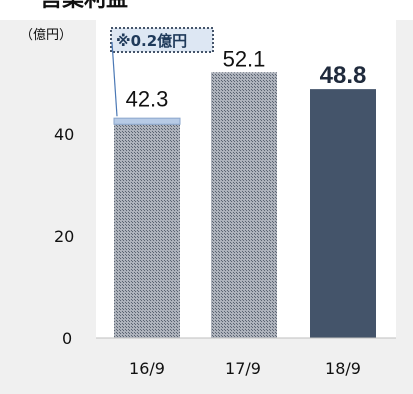 The width and height of the screenshot is (413, 394). Describe the element at coordinates (147, 368) in the screenshot. I see `x-tick-label: 16/9` at that location.